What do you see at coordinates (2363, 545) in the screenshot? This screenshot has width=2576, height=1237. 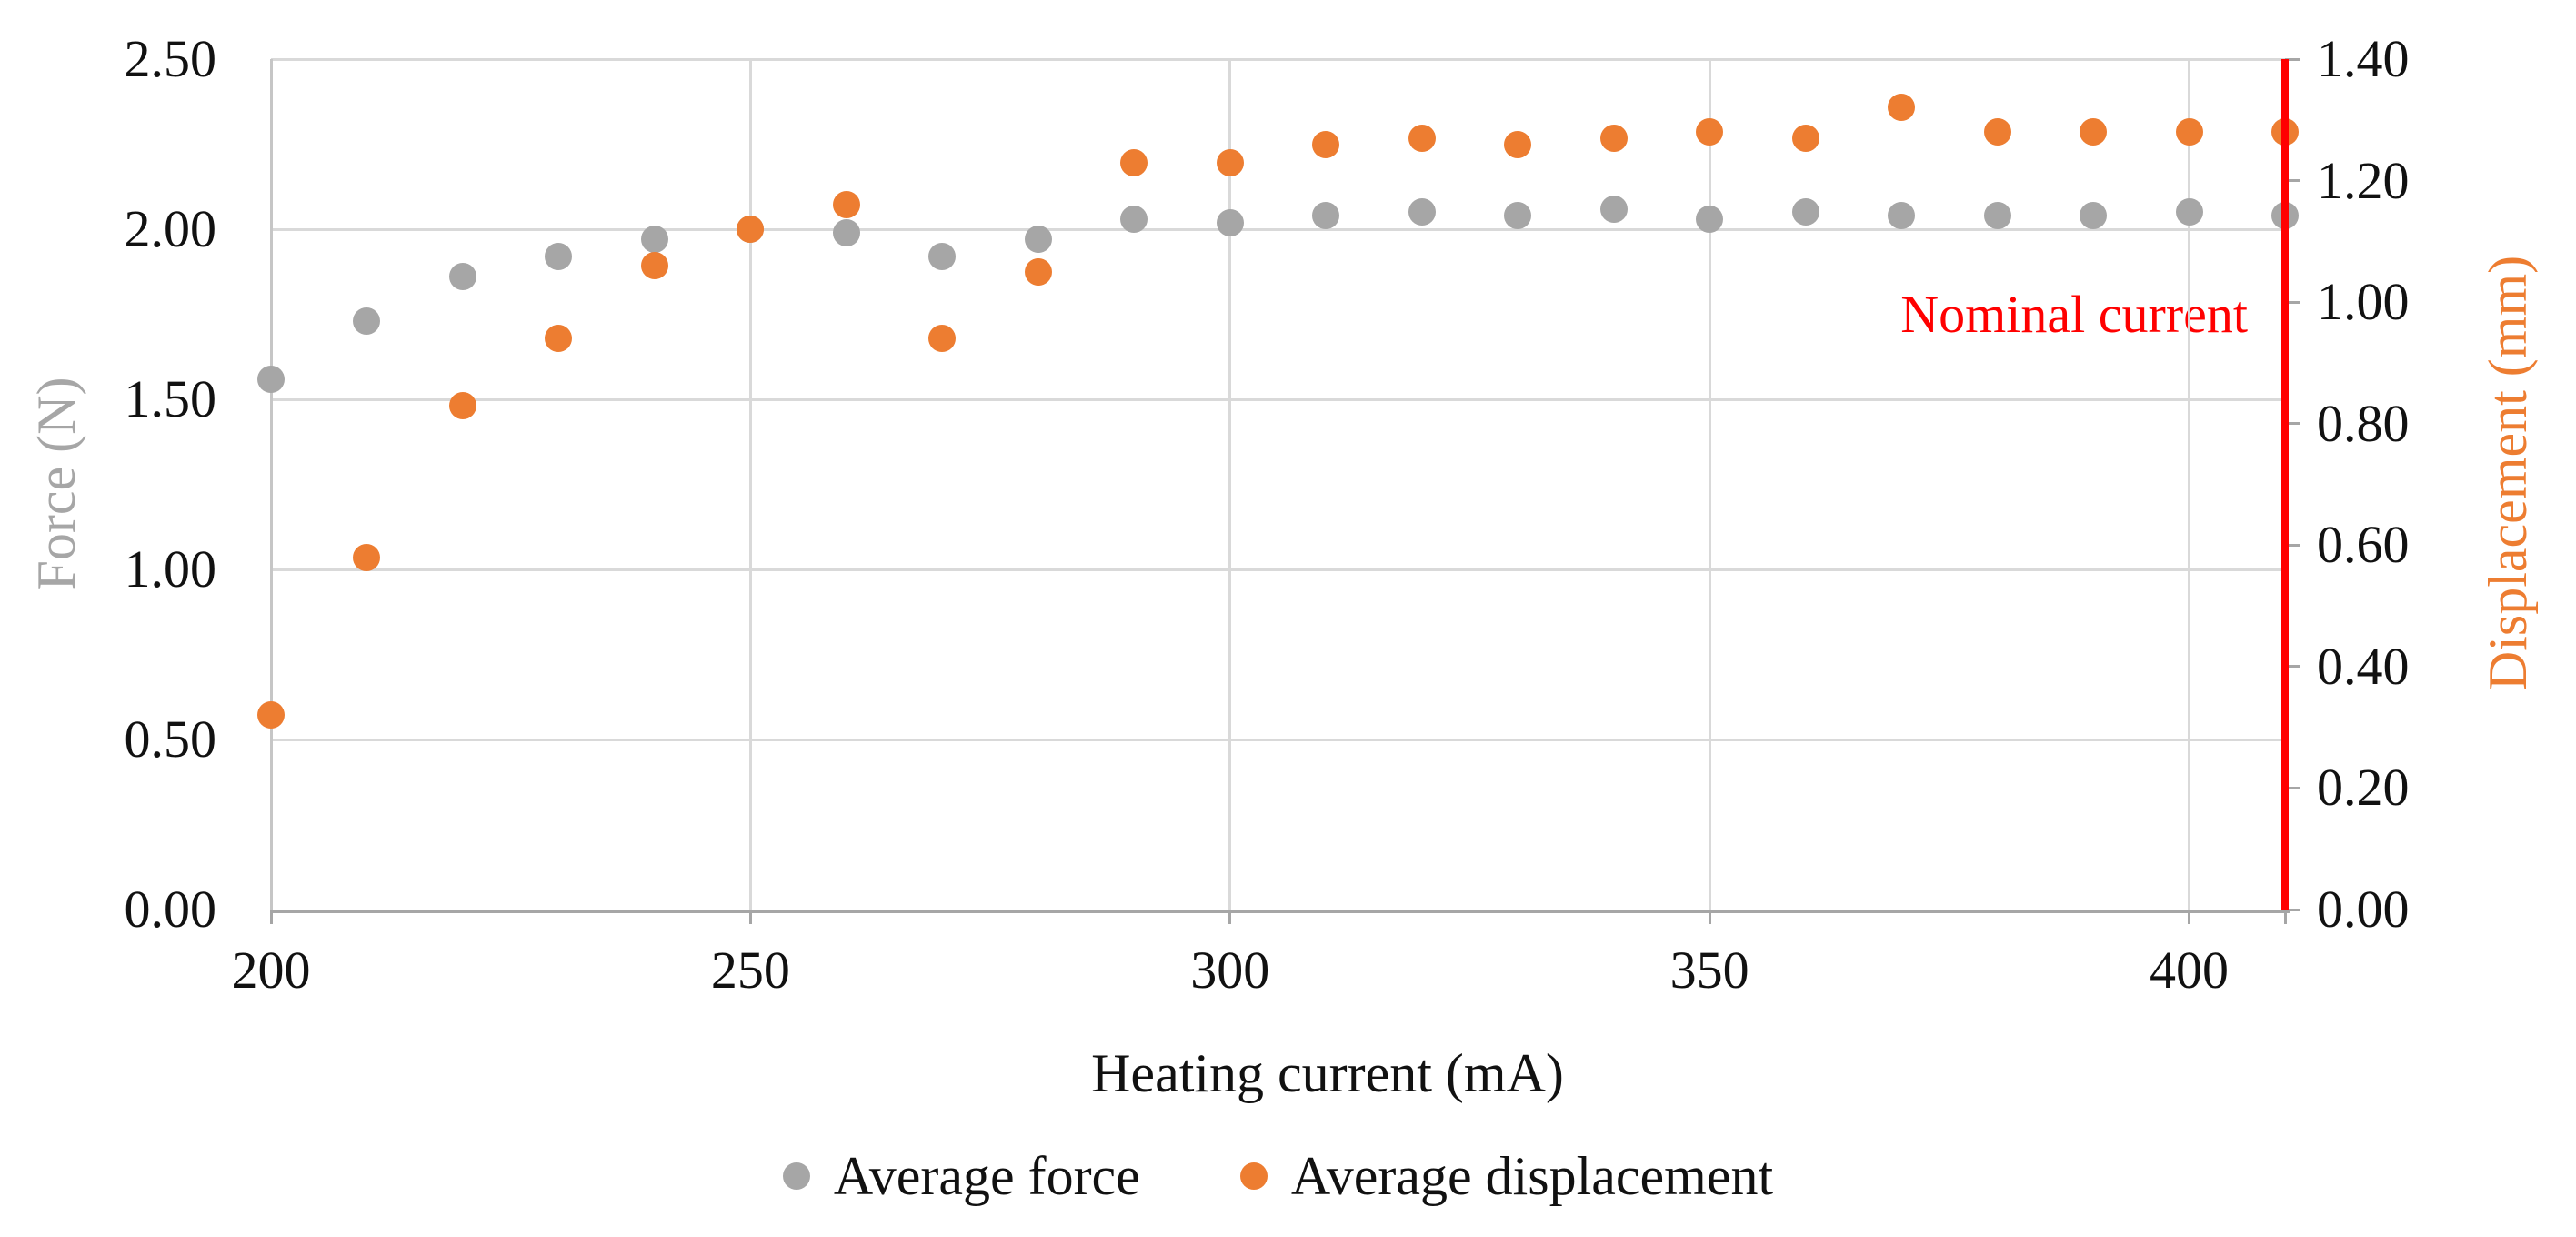 I see `right-tick-label: 0.60` at bounding box center [2363, 545].